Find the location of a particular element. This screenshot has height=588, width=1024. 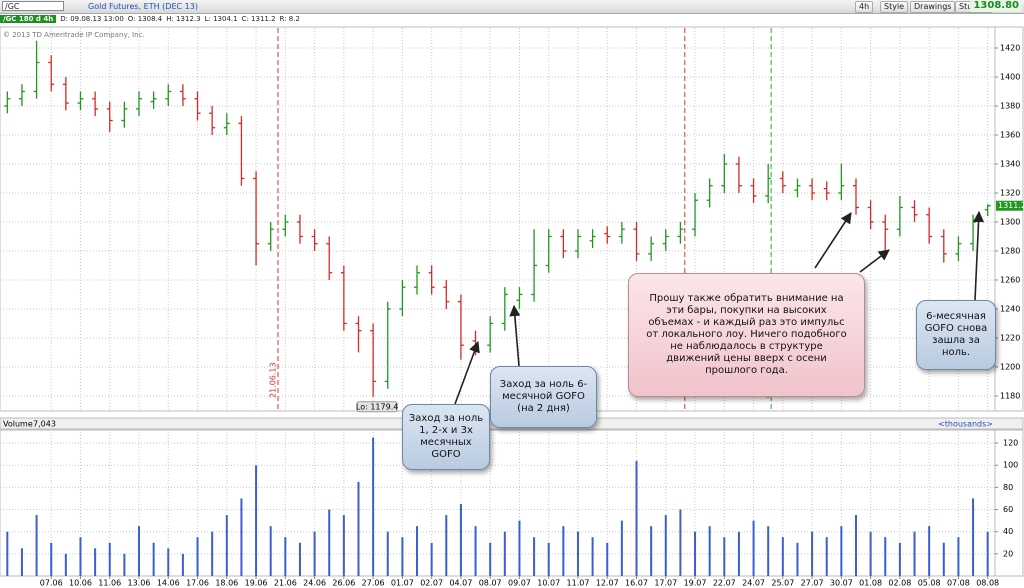

x-tick-label: 10.06 is located at coordinates (80, 583).